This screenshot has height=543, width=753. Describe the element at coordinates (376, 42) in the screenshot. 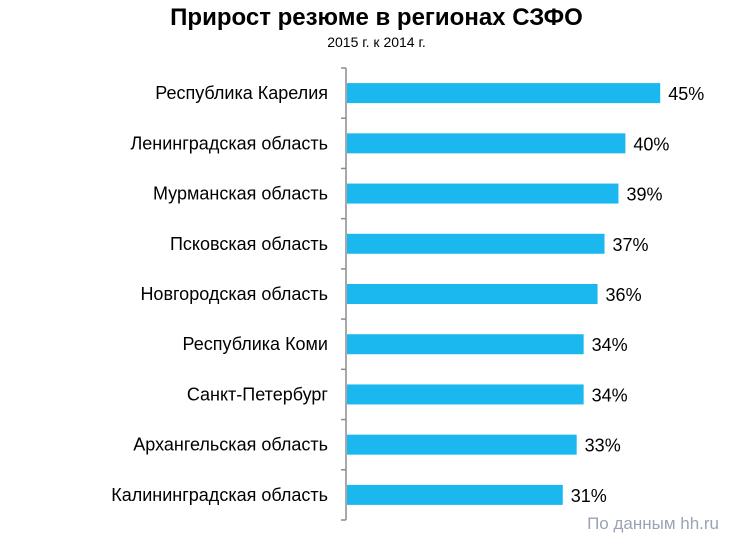

I see `chart-subtitle: 2015 г. к 2014 г.` at that location.